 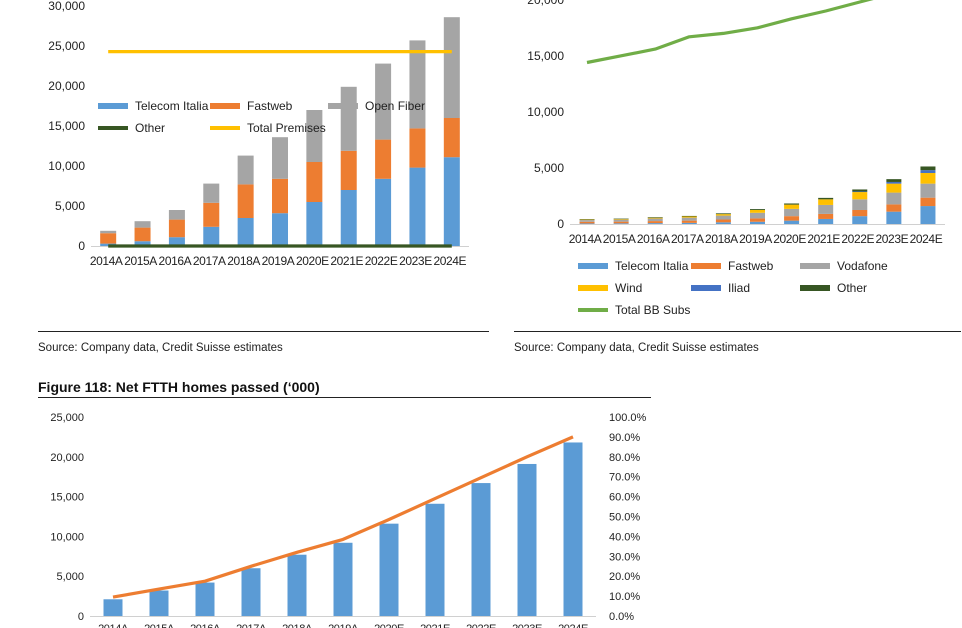 I want to click on chart2-legend-label-telecom-italia: Telecom Italia, so click(x=652, y=266).